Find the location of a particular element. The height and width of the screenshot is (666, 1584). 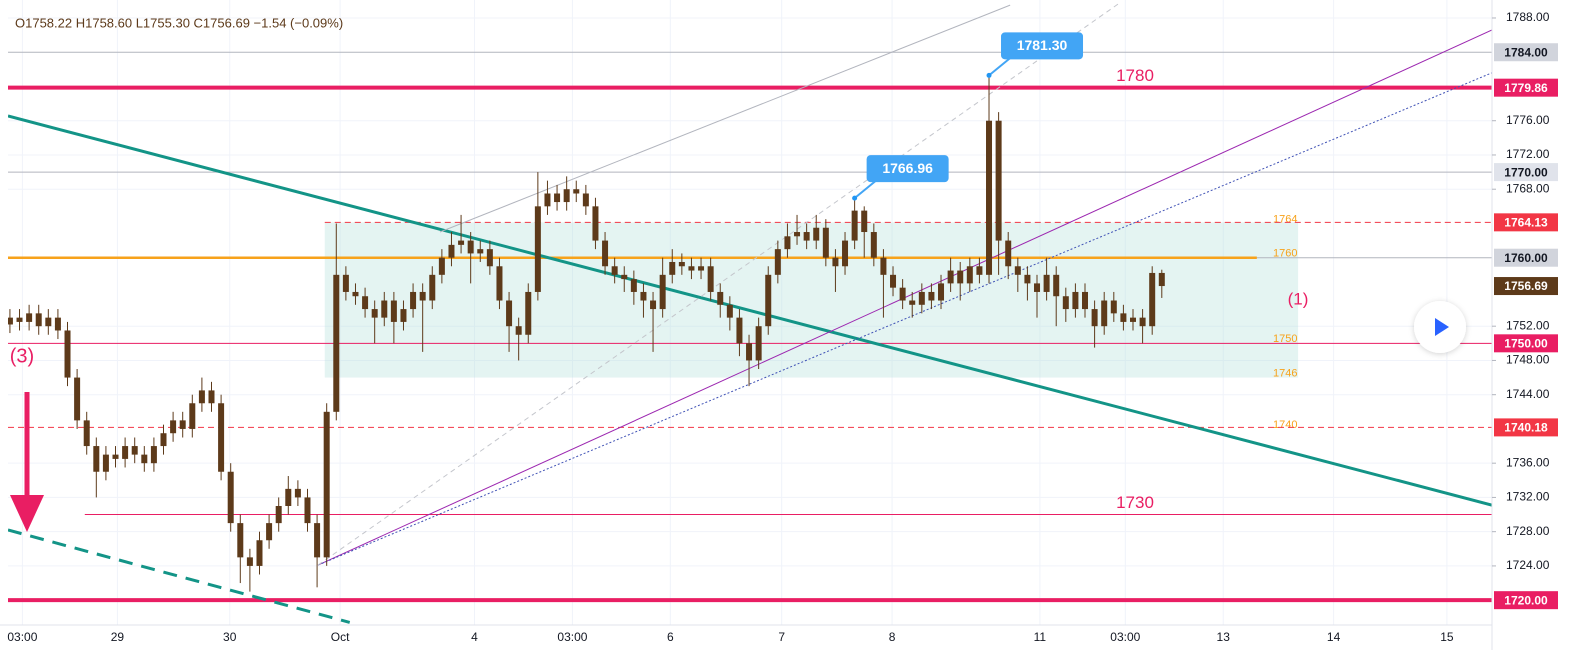

zone-label: 1746 is located at coordinates (1285, 373).